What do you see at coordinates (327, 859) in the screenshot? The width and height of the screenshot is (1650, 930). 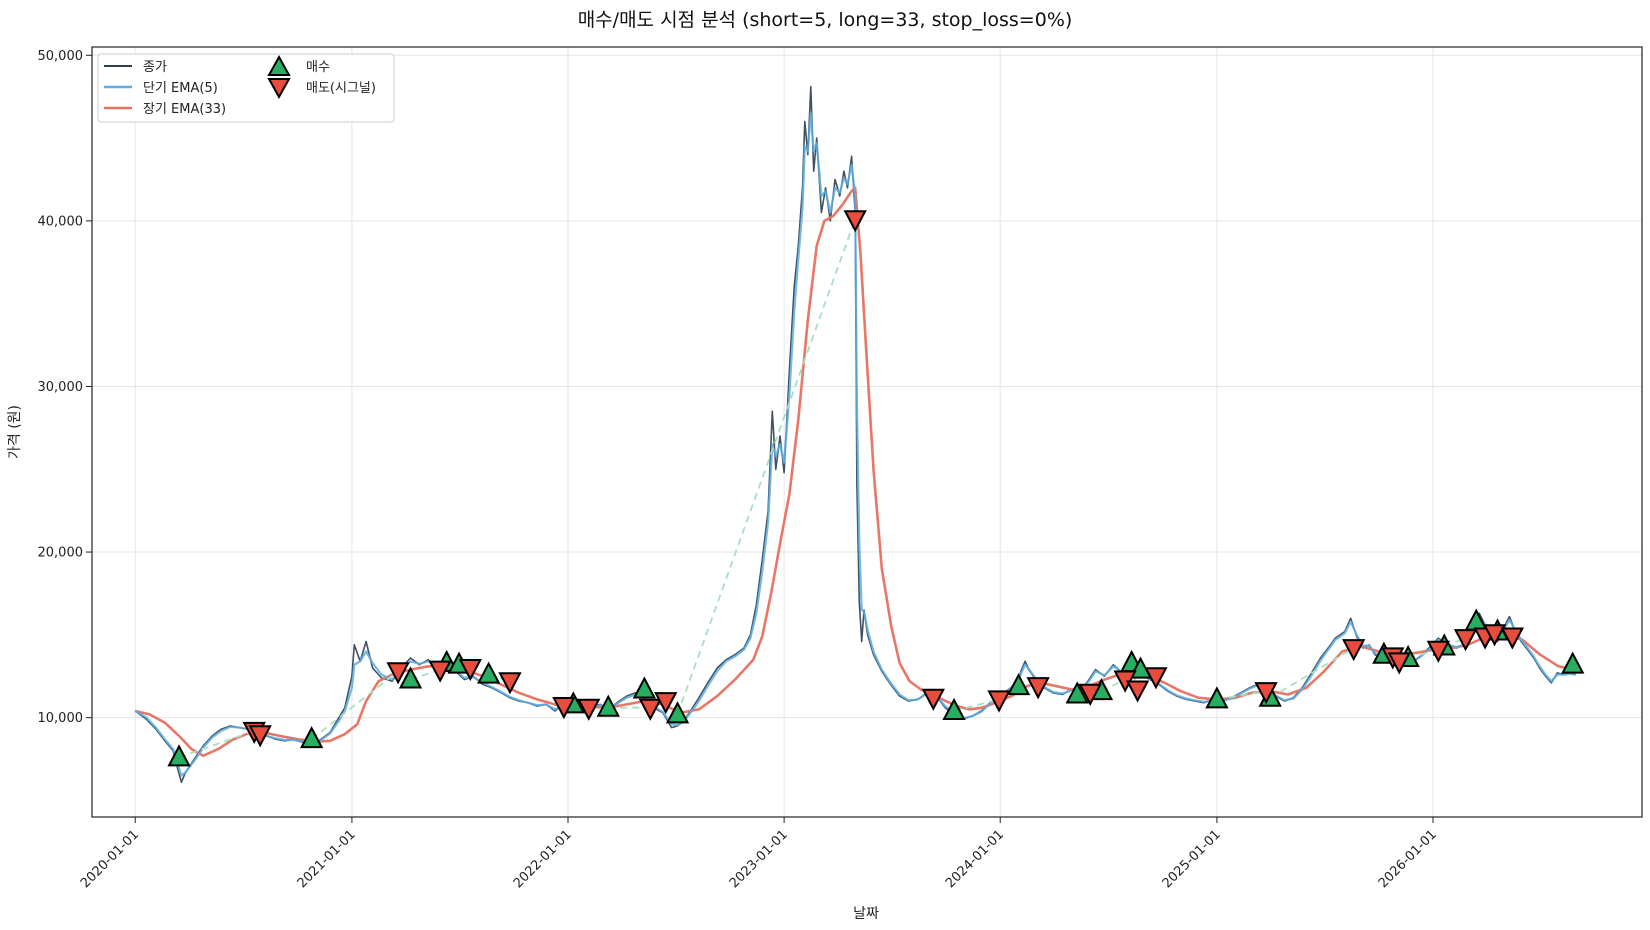 I see `x-tick-label: 2021-01-01` at bounding box center [327, 859].